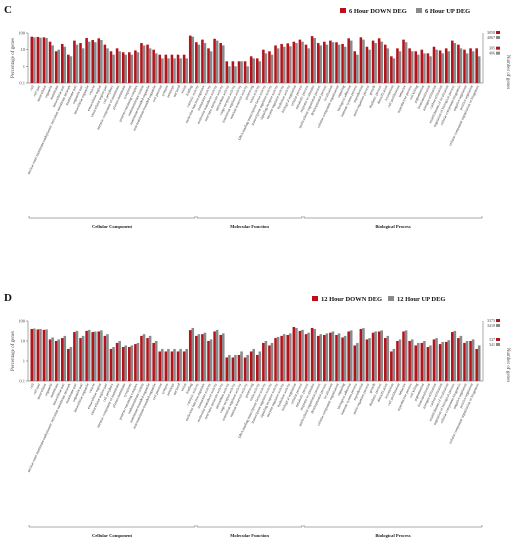 Image resolution: width=522 pixels, height=550 pixels. I want to click on category-label-51: signaling, so click(341, 92).